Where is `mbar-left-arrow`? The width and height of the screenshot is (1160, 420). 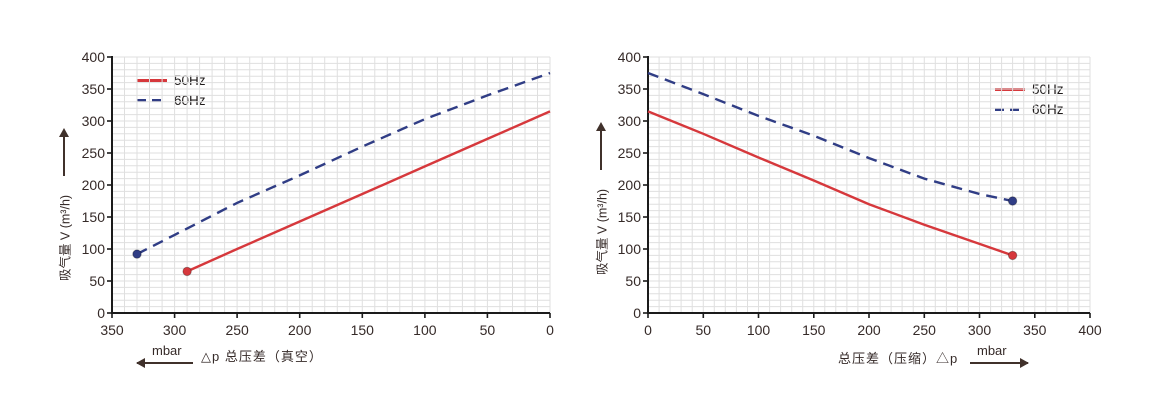
mbar-left-arrow is located at coordinates (164, 363).